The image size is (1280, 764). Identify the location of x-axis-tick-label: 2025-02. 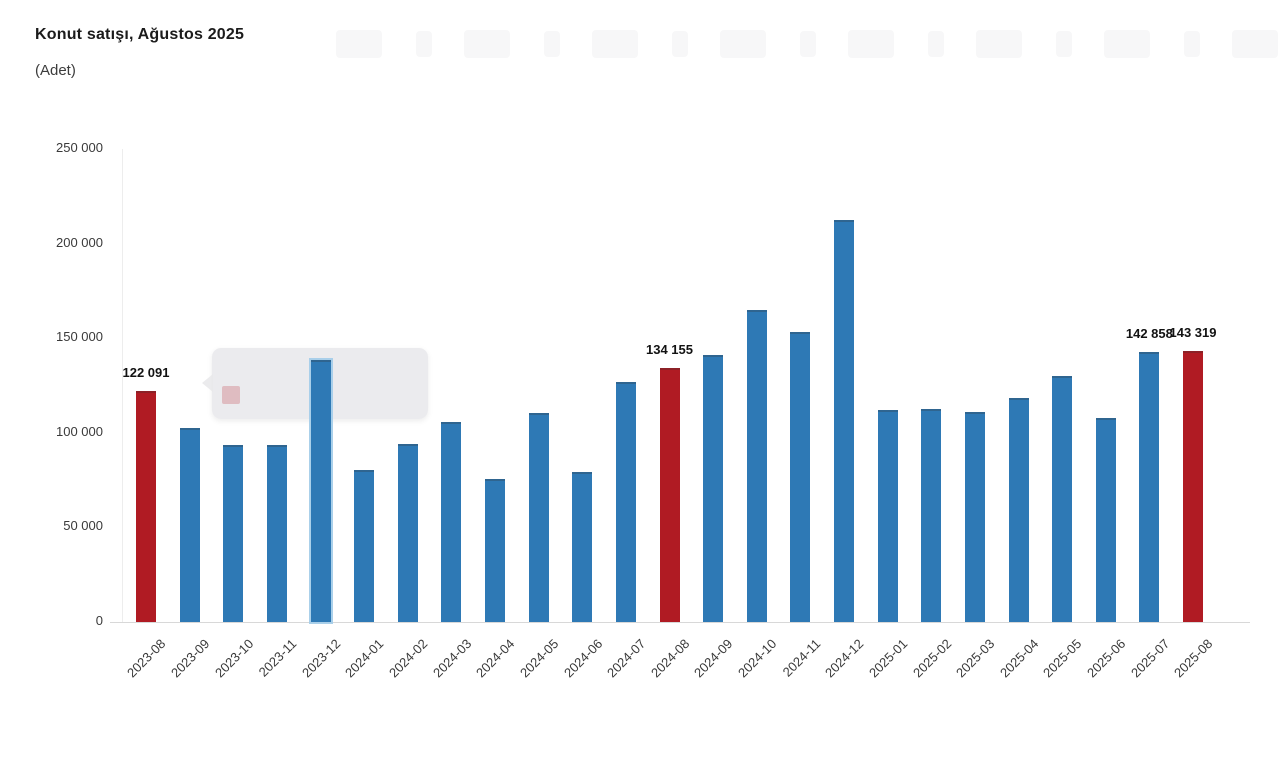
(931, 658).